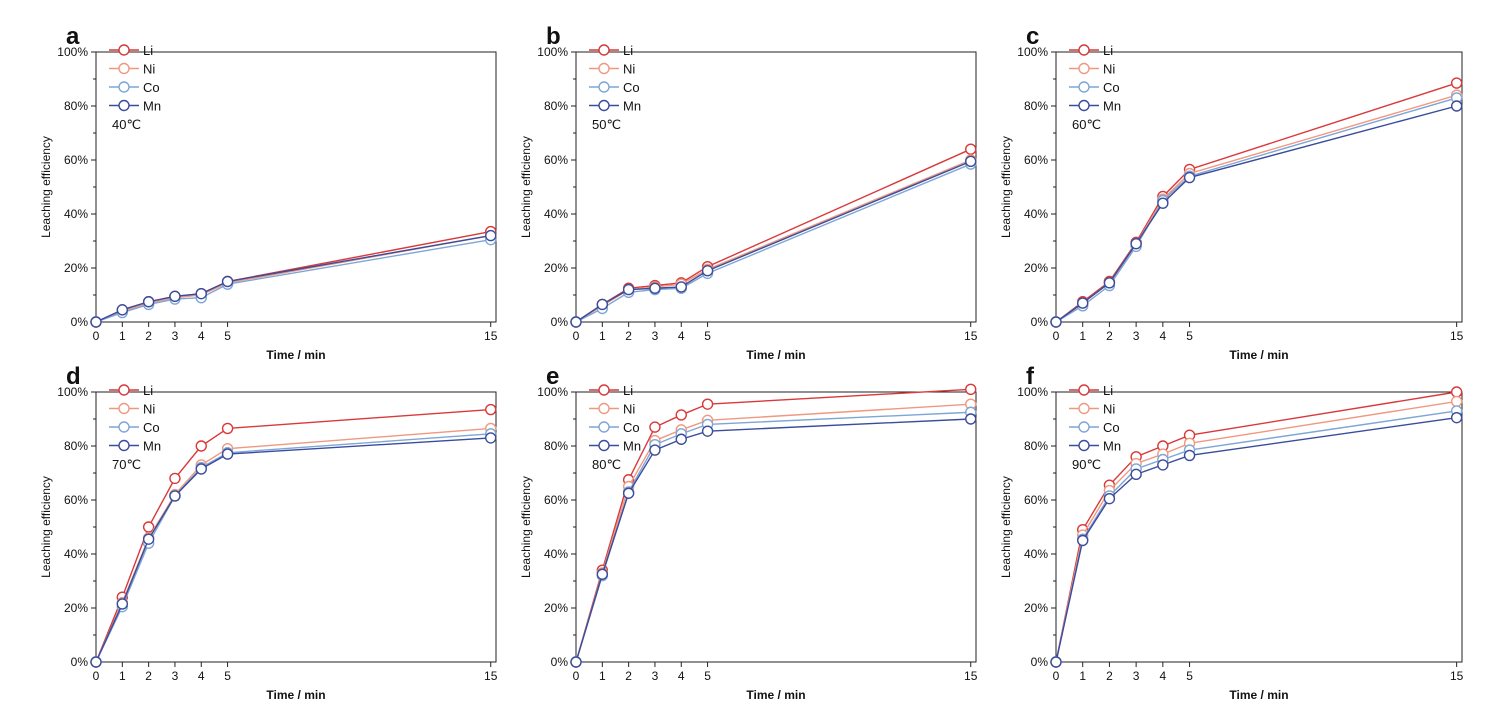  I want to click on temperature-annotation: 70℃, so click(126, 464).